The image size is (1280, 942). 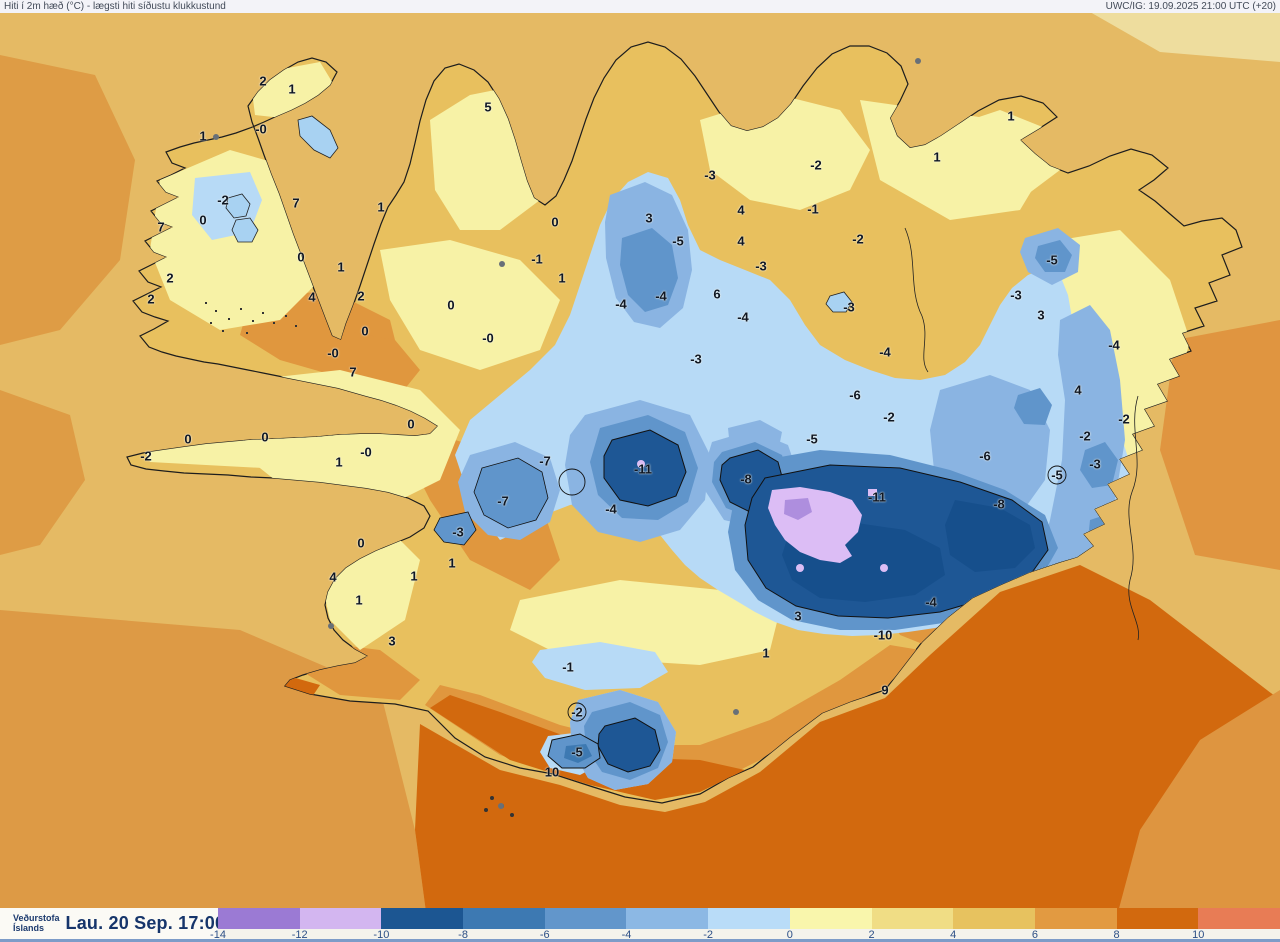 What do you see at coordinates (463, 935) in the screenshot?
I see `legend-tick-label: -8` at bounding box center [463, 935].